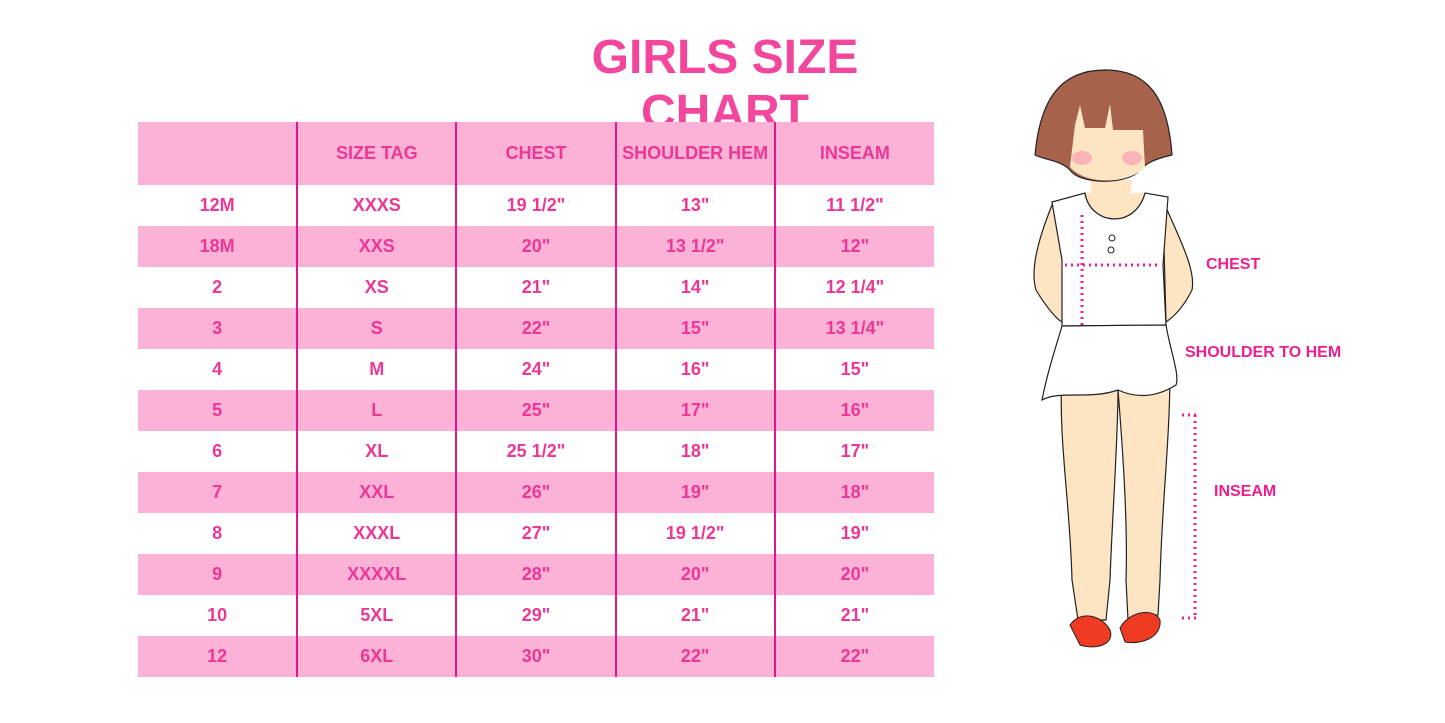 Image resolution: width=1445 pixels, height=723 pixels. What do you see at coordinates (376, 492) in the screenshot?
I see `table-cell: XXL` at bounding box center [376, 492].